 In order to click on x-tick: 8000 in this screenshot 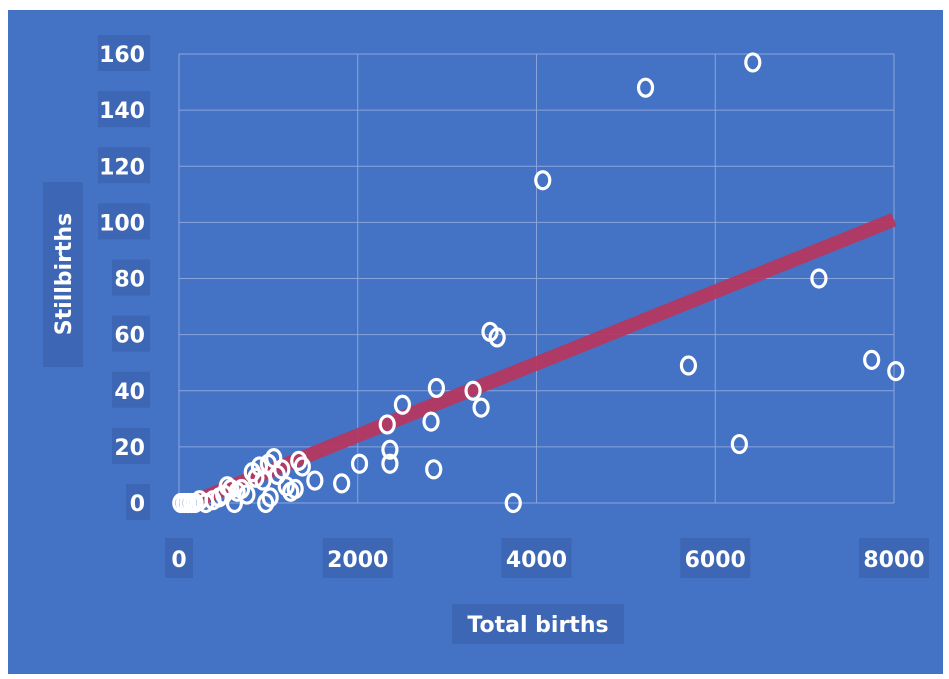, I will do `click(894, 558)`.